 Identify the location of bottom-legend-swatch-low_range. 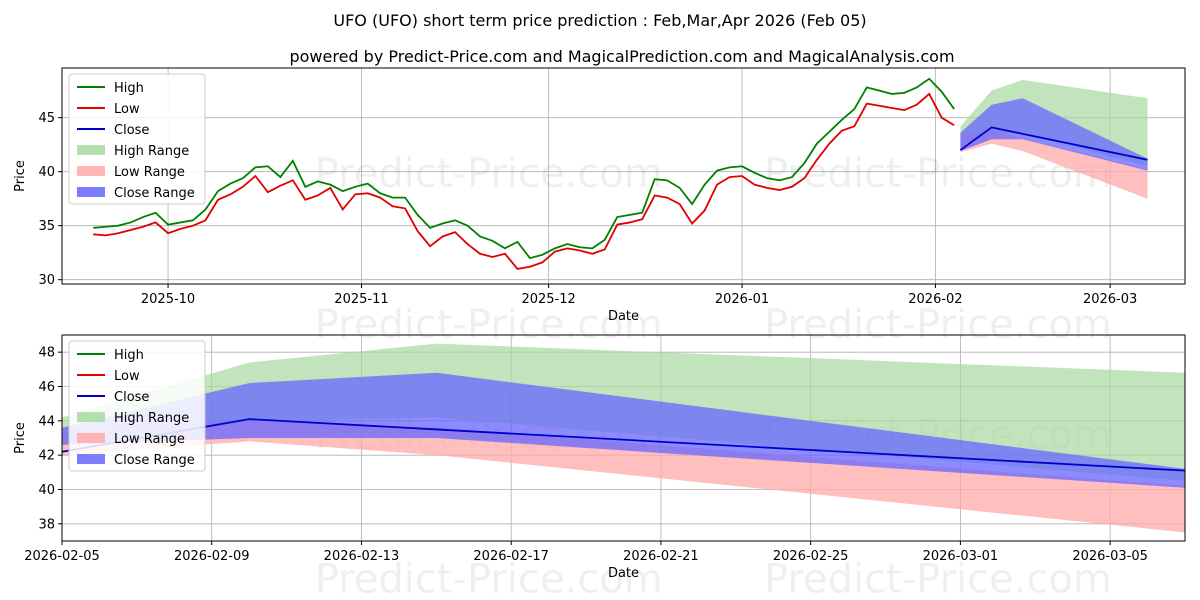
(91, 438).